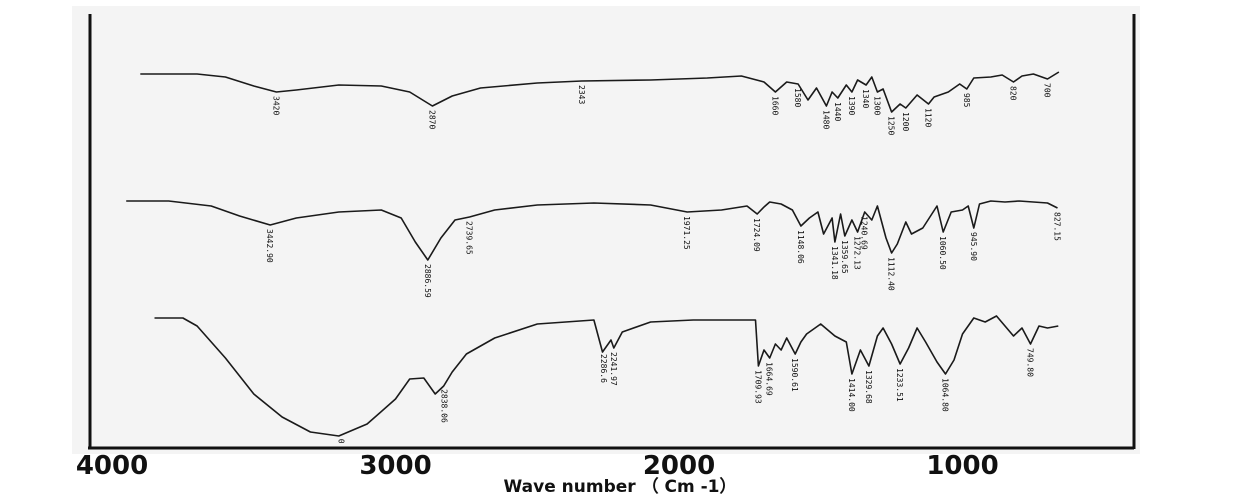 This screenshot has height=499, width=1238. Describe the element at coordinates (851, 105) in the screenshot. I see `peak-label: 1390` at that location.